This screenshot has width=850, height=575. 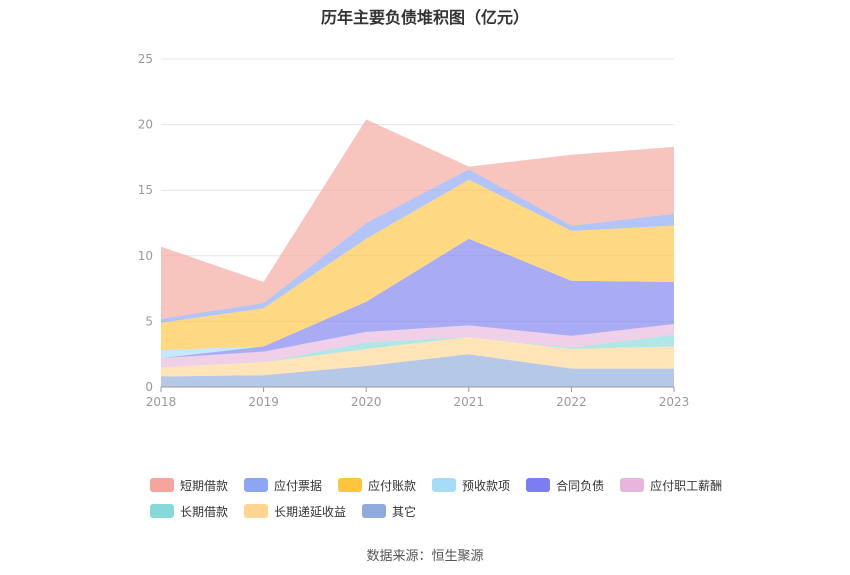 What do you see at coordinates (686, 485) in the screenshot?
I see `legend-label: 应付职工薪酬` at bounding box center [686, 485].